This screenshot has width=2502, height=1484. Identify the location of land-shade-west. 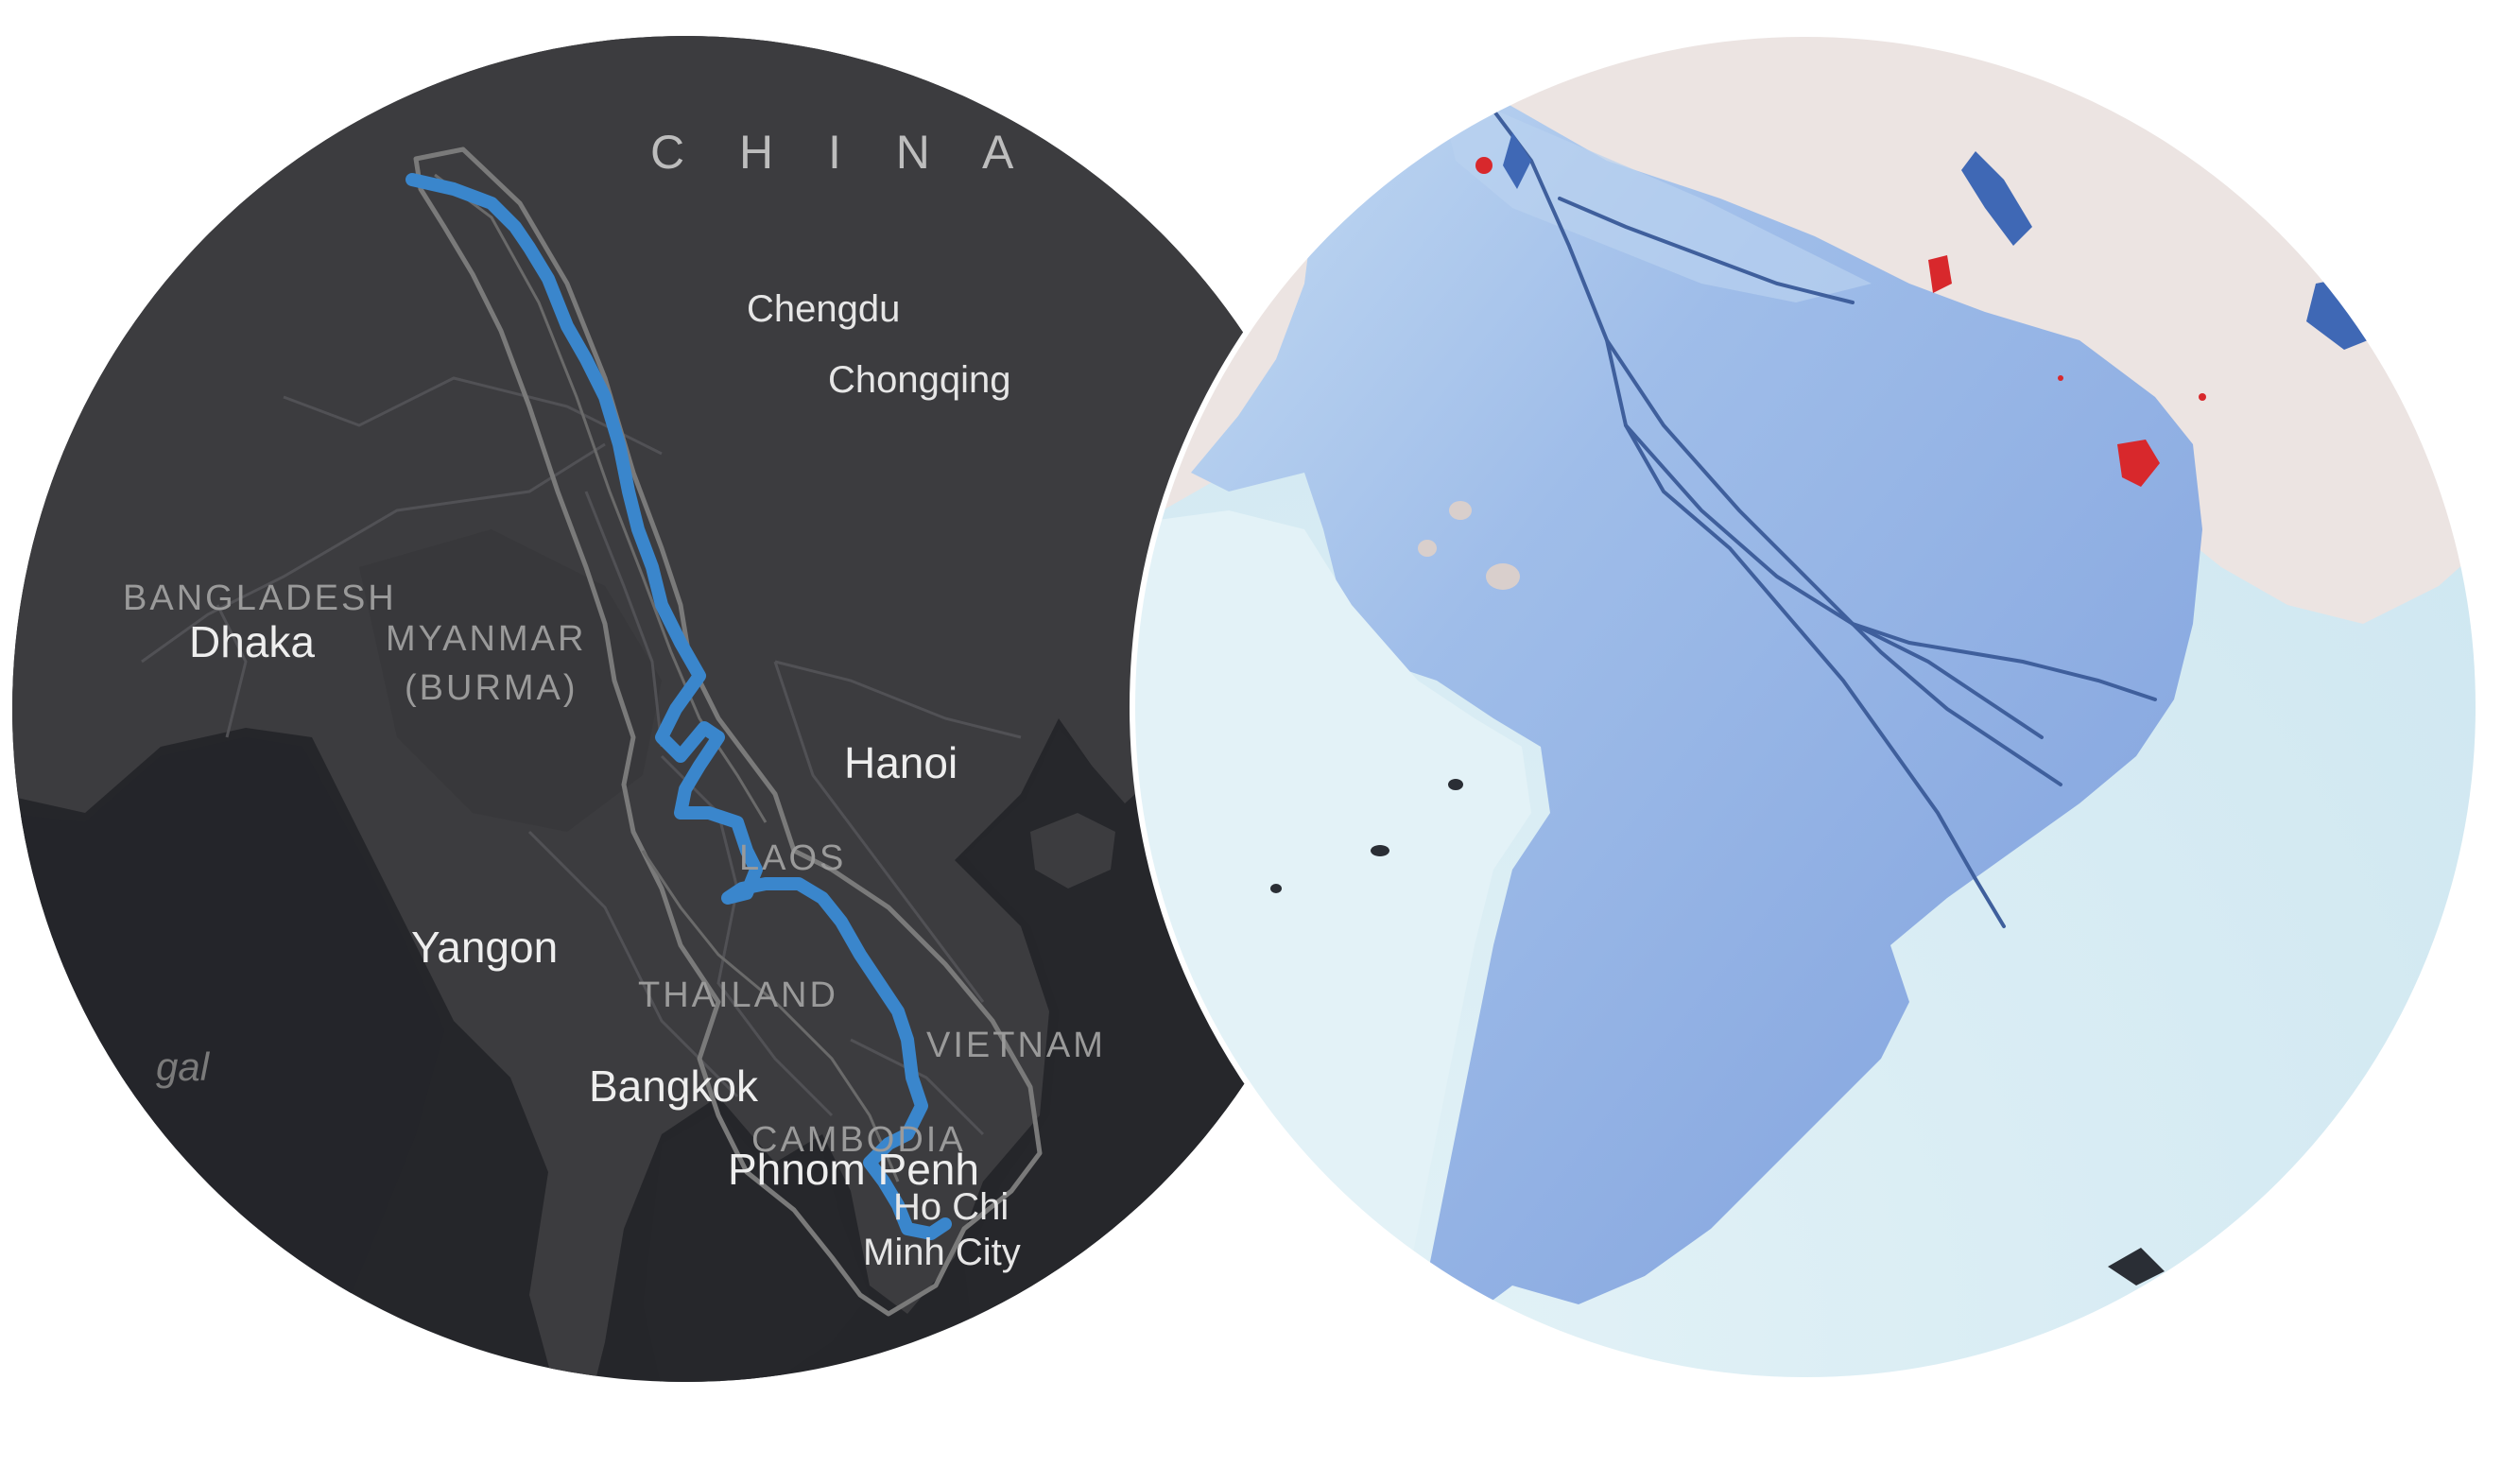
(510, 680).